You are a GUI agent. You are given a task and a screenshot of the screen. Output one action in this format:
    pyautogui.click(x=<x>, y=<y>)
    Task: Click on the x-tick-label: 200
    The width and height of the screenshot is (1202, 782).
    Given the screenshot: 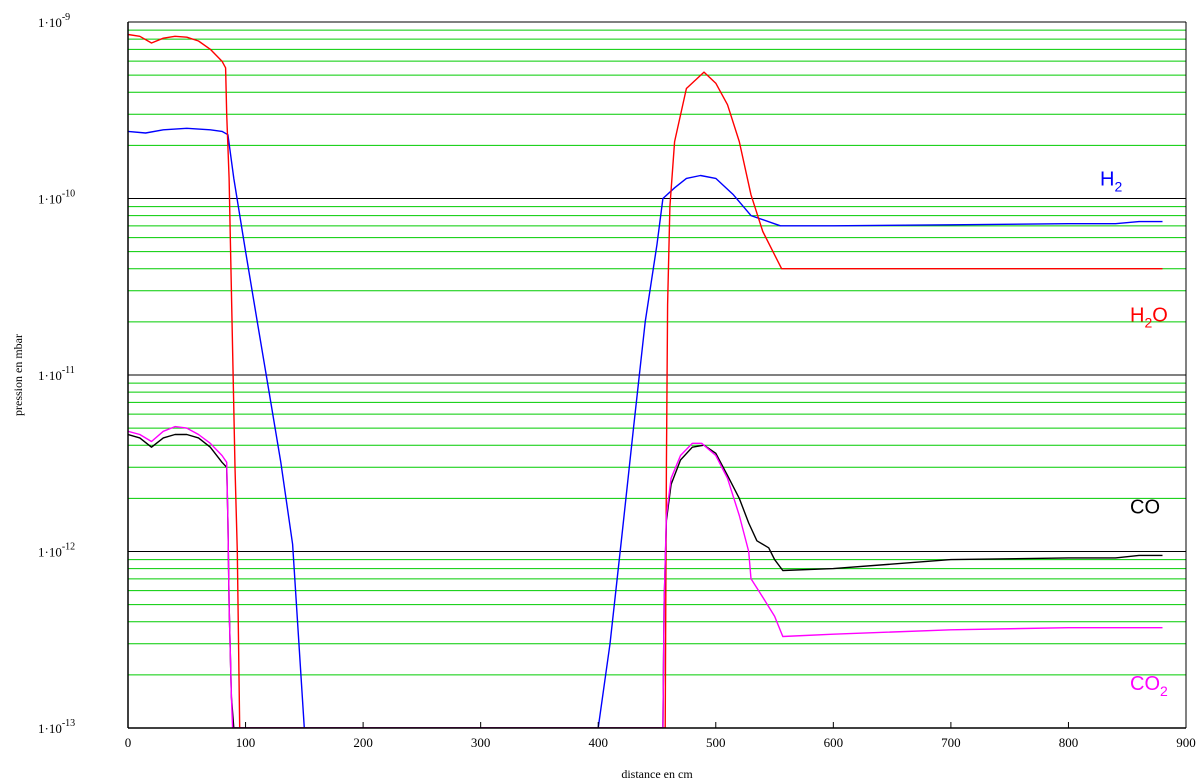 What is the action you would take?
    pyautogui.click(x=363, y=742)
    